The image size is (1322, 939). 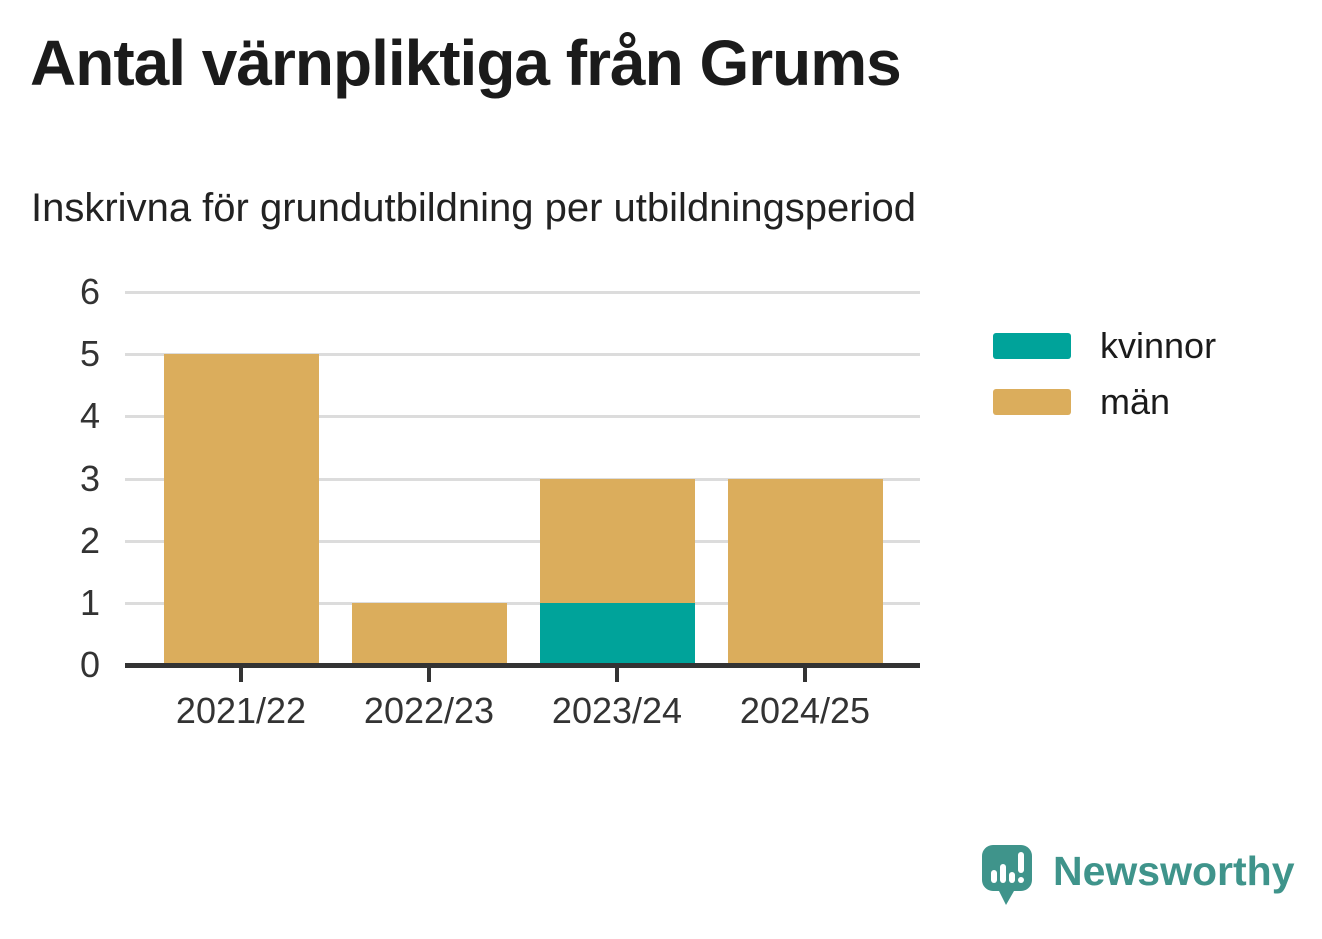 What do you see at coordinates (805, 571) in the screenshot?
I see `bar-2024-25-män` at bounding box center [805, 571].